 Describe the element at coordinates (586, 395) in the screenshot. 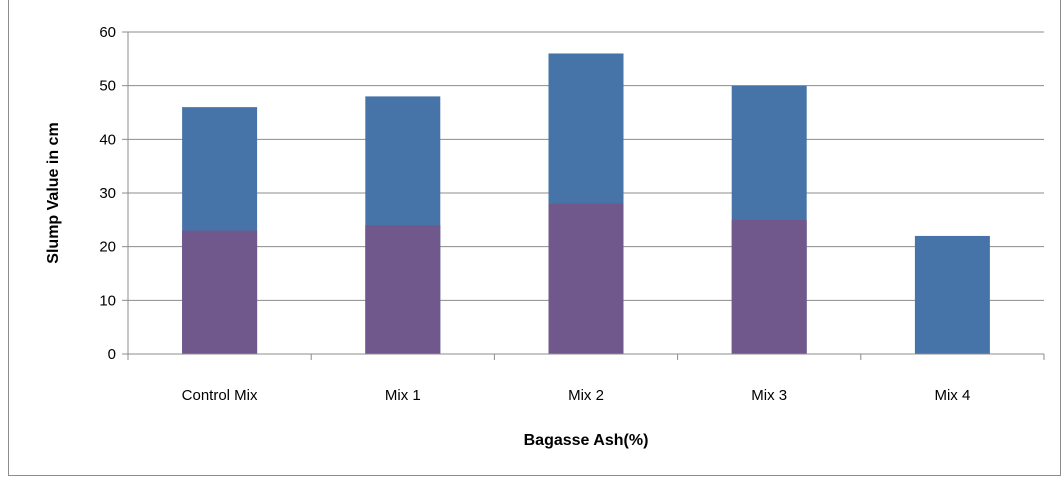

I see `x-tick-label: Mix 2` at that location.